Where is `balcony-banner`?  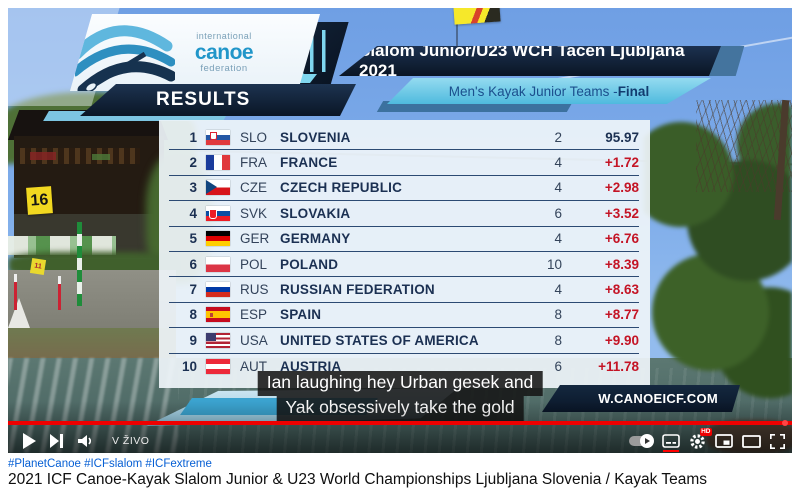 balcony-banner is located at coordinates (43, 156).